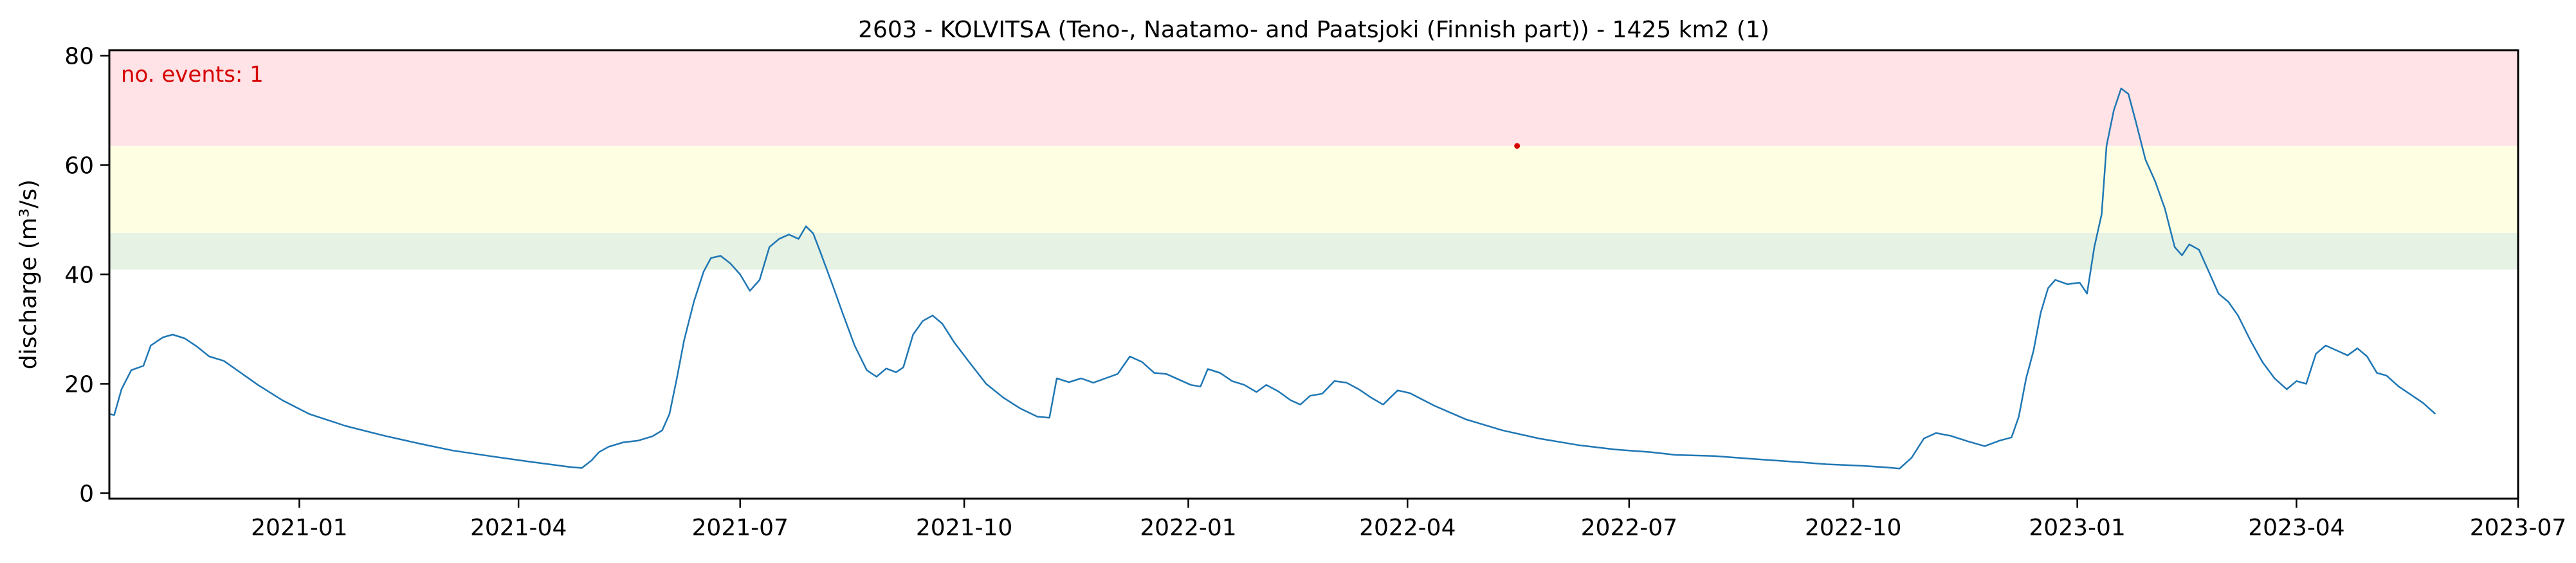 Image resolution: width=2576 pixels, height=563 pixels. Describe the element at coordinates (2077, 528) in the screenshot. I see `x-tick-label: 2023-01` at that location.